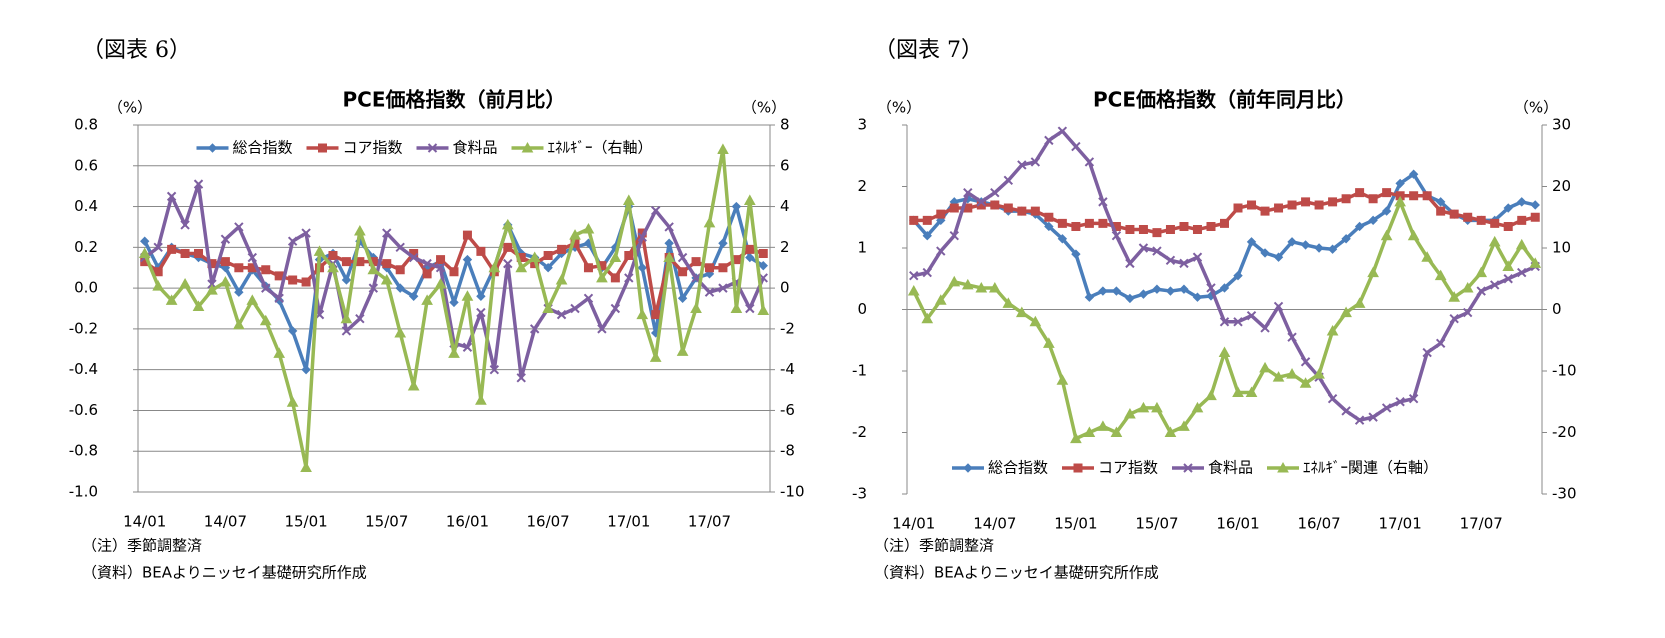 The width and height of the screenshot is (1665, 638). I want to click on y2-tick-label: 8, so click(785, 125).